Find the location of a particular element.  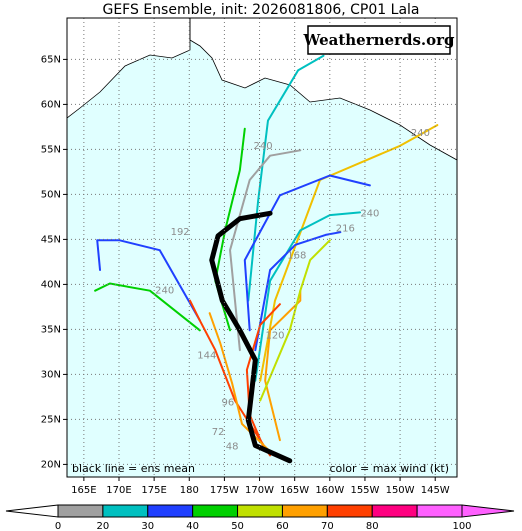

lat-tick-label: 65N is located at coordinates (51, 59).